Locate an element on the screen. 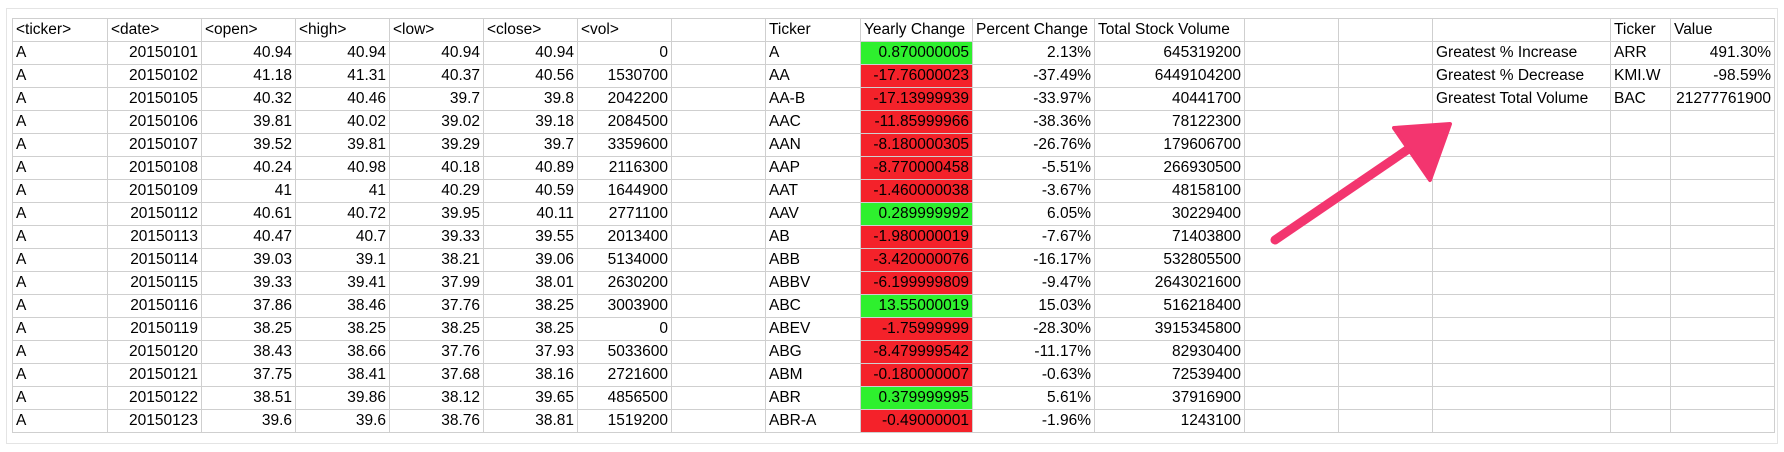 The width and height of the screenshot is (1784, 452). summary-ticker-cell: AAN is located at coordinates (813, 145).